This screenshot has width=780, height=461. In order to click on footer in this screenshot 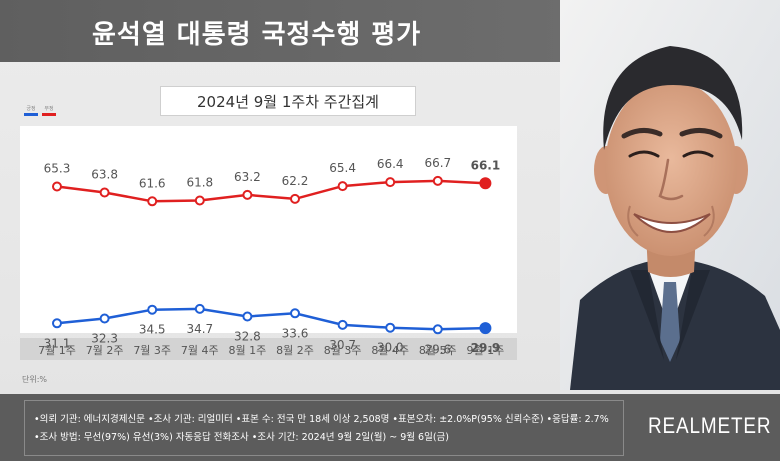, I will do `click(390, 427)`.